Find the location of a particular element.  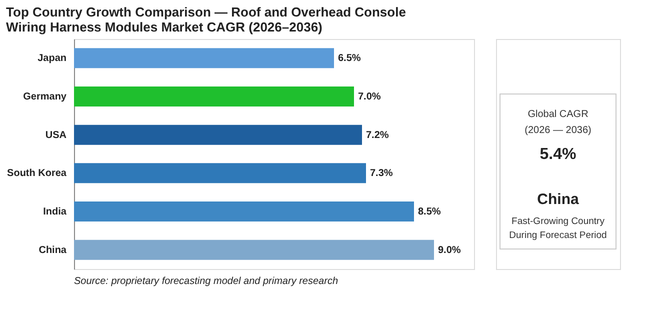

y-tick-label: China is located at coordinates (52, 250).